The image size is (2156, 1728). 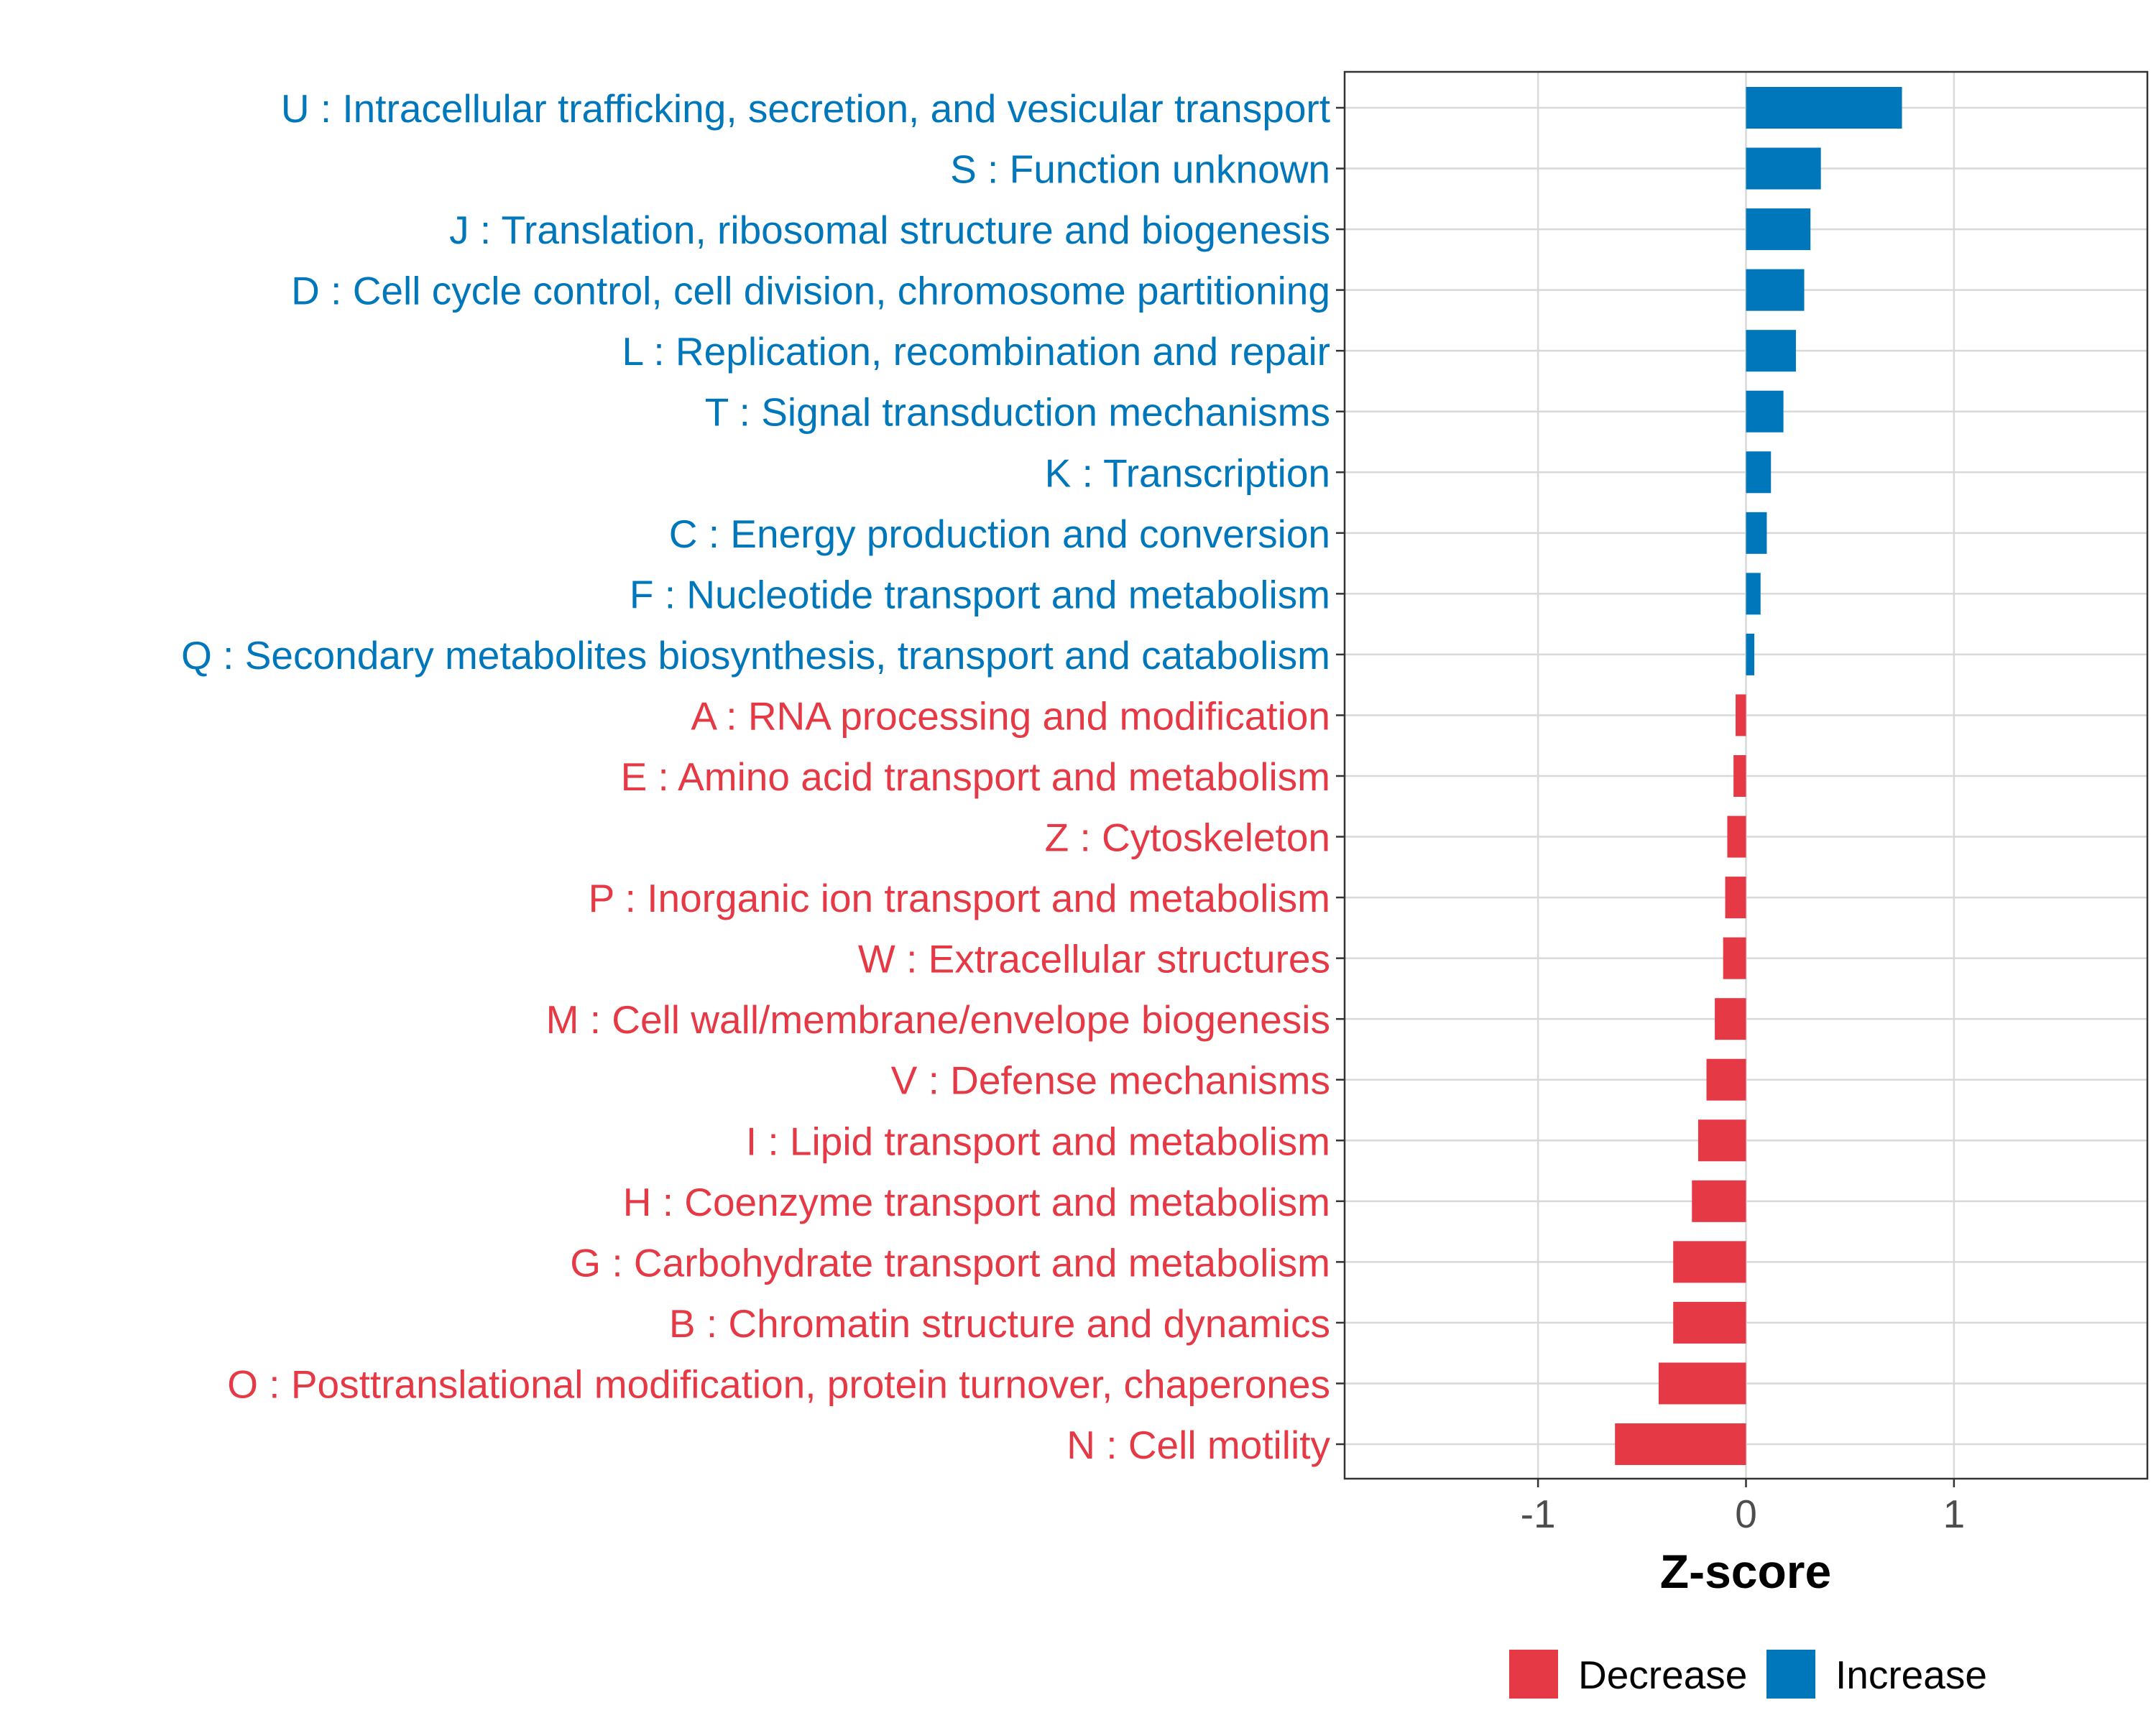 I want to click on legend-label: Decrease, so click(x=1663, y=1675).